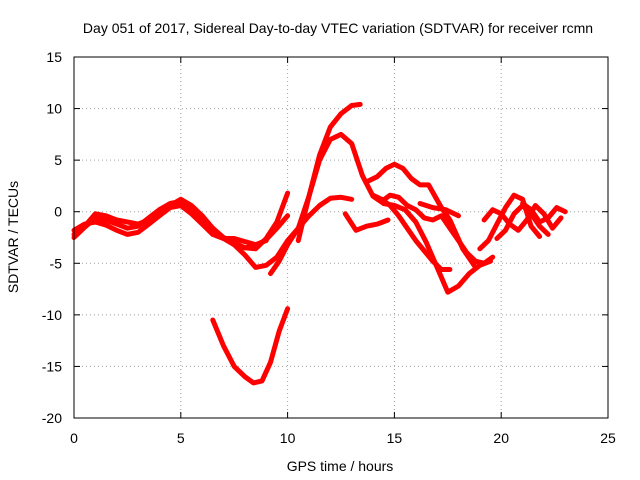 The image size is (640, 480). Describe the element at coordinates (54, 57) in the screenshot. I see `y-tick-label: 15` at that location.